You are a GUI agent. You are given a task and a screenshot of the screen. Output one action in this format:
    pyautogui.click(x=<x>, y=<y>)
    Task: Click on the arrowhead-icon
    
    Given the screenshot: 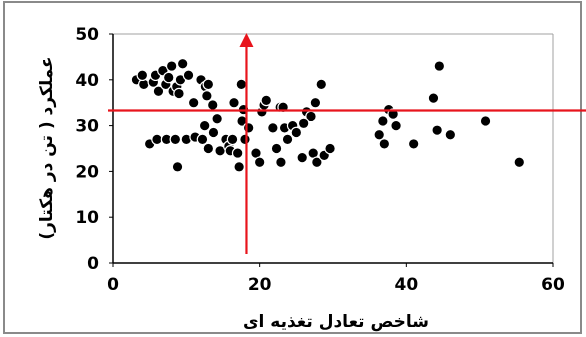 What is the action you would take?
    pyautogui.click(x=246, y=40)
    